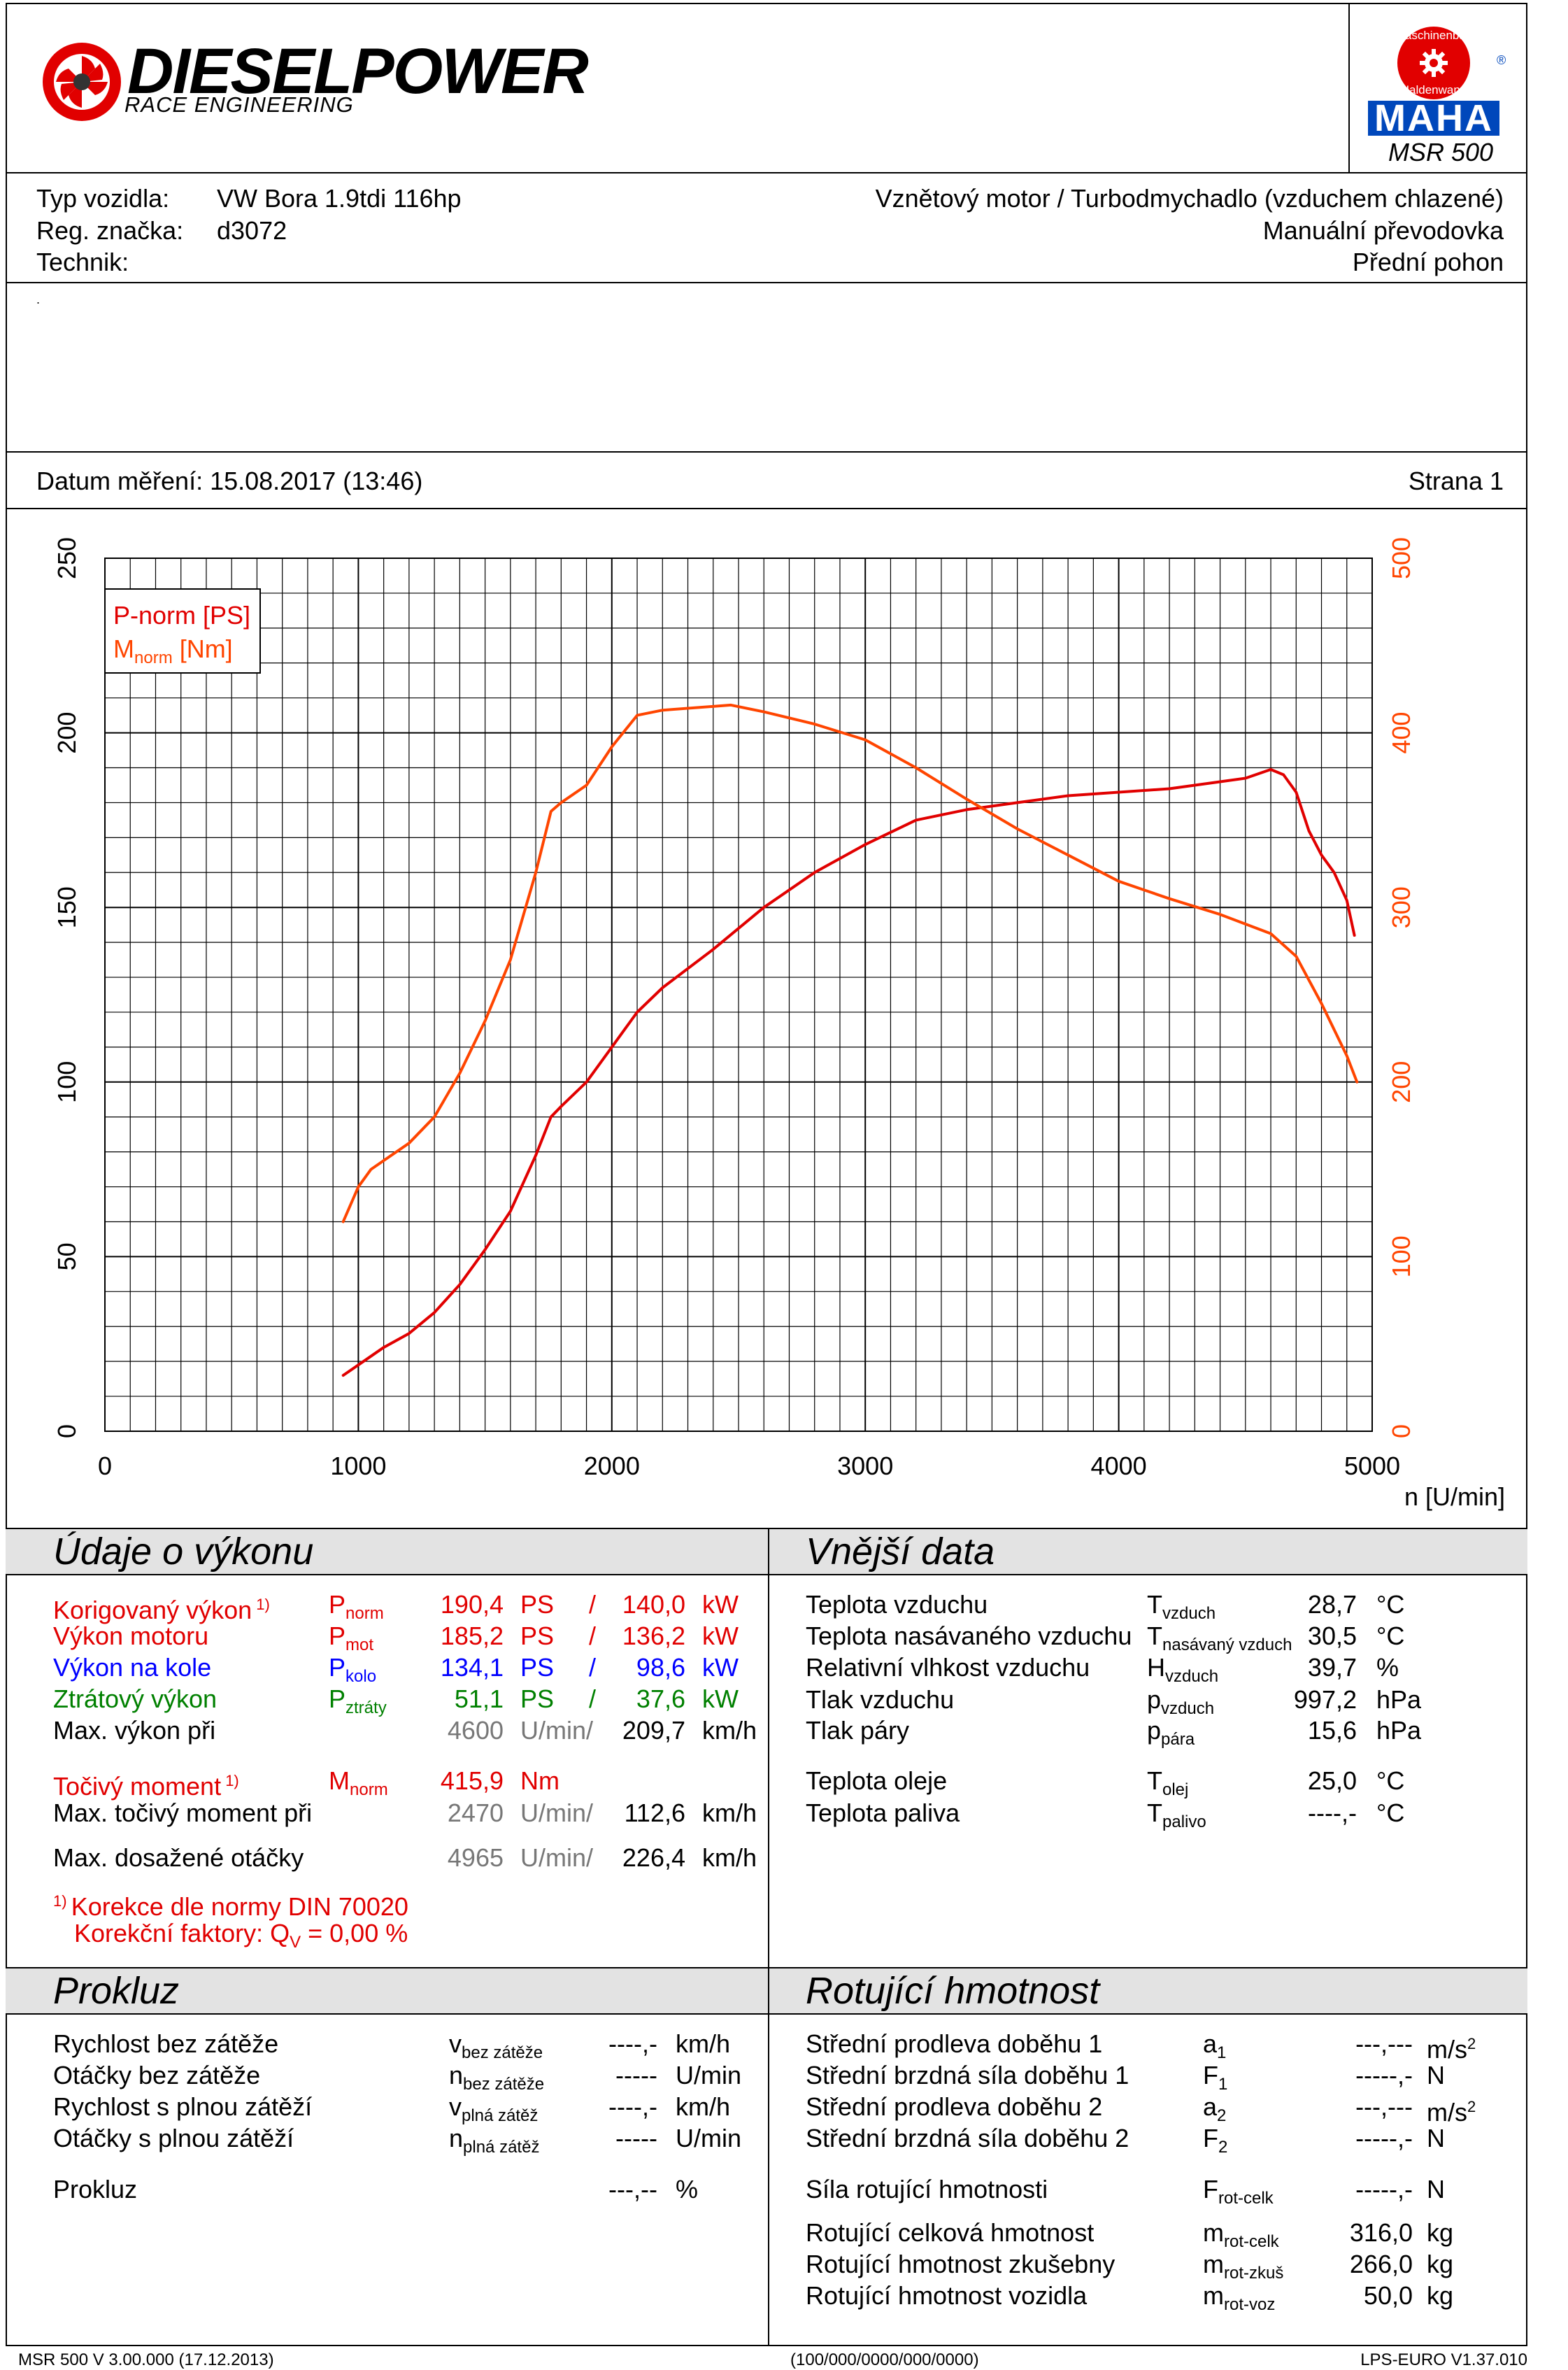 The height and width of the screenshot is (2370, 1568). I want to click on ext-label-0: Teplota vzduchu, so click(897, 1604).